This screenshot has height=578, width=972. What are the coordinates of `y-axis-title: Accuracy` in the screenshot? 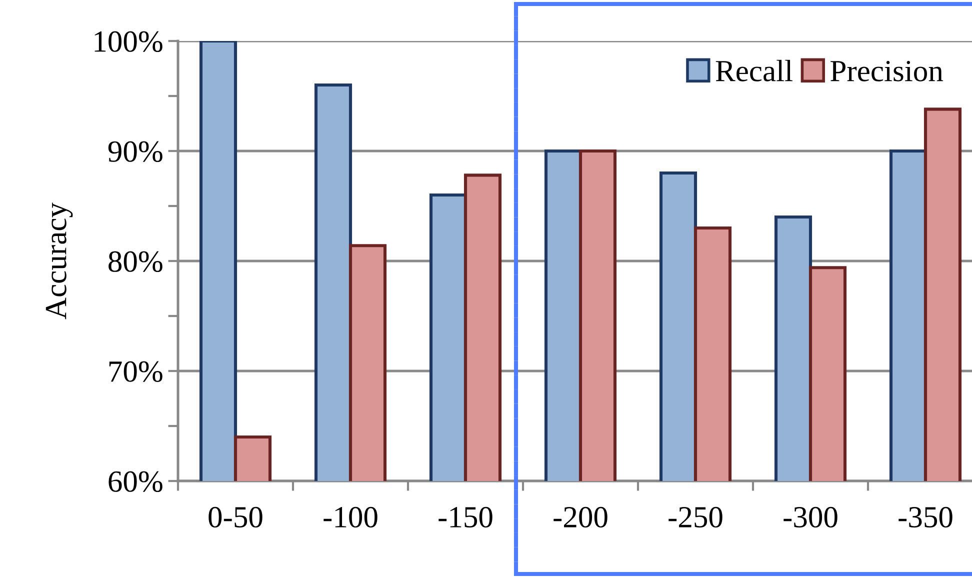 It's located at (59, 261).